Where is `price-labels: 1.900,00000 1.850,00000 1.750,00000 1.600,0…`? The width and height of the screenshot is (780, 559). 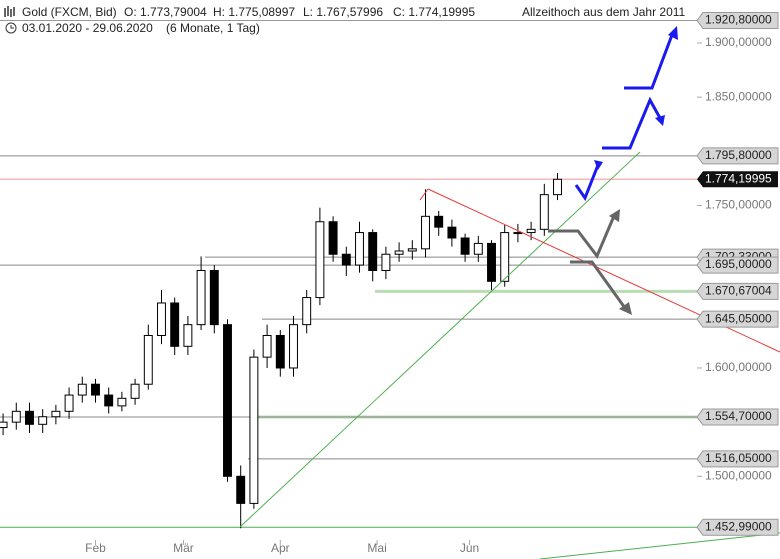
price-labels: 1.900,00000 1.850,00000 1.750,00000 1.600,0… is located at coordinates (737, 273).